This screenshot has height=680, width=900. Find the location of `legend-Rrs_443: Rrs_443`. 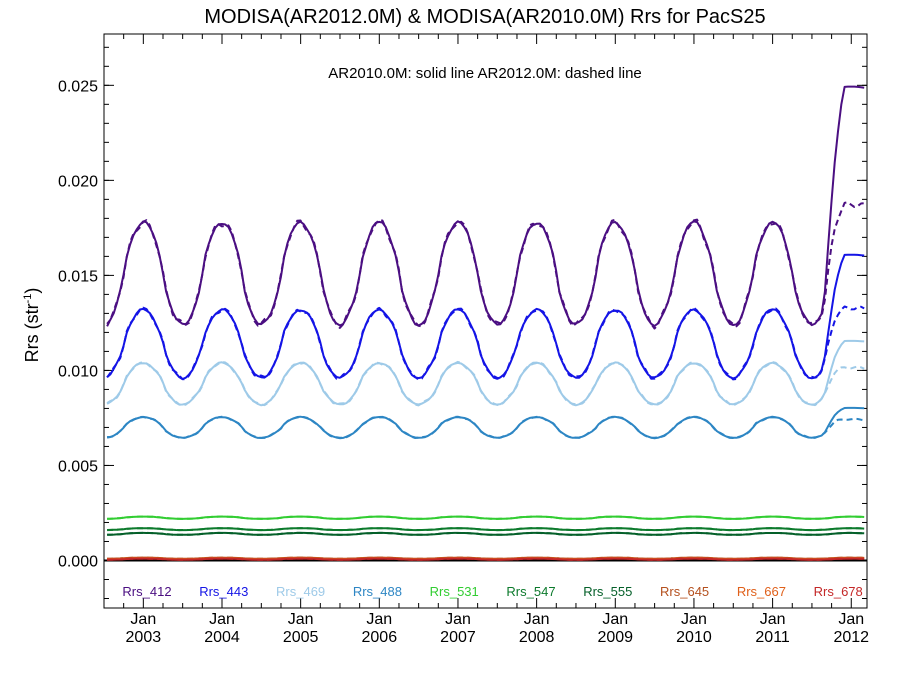

legend-Rrs_443: Rrs_443 is located at coordinates (223, 591).